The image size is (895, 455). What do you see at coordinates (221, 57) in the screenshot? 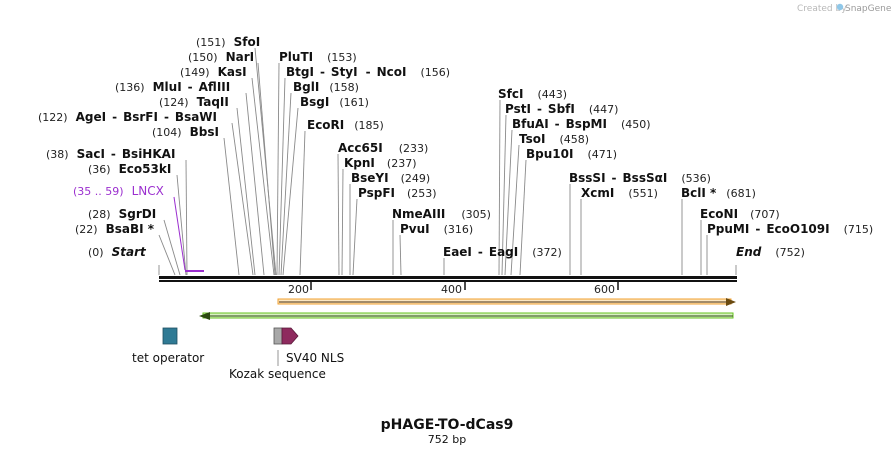
I see `site-label-nari: (150) NarI` at bounding box center [221, 57].